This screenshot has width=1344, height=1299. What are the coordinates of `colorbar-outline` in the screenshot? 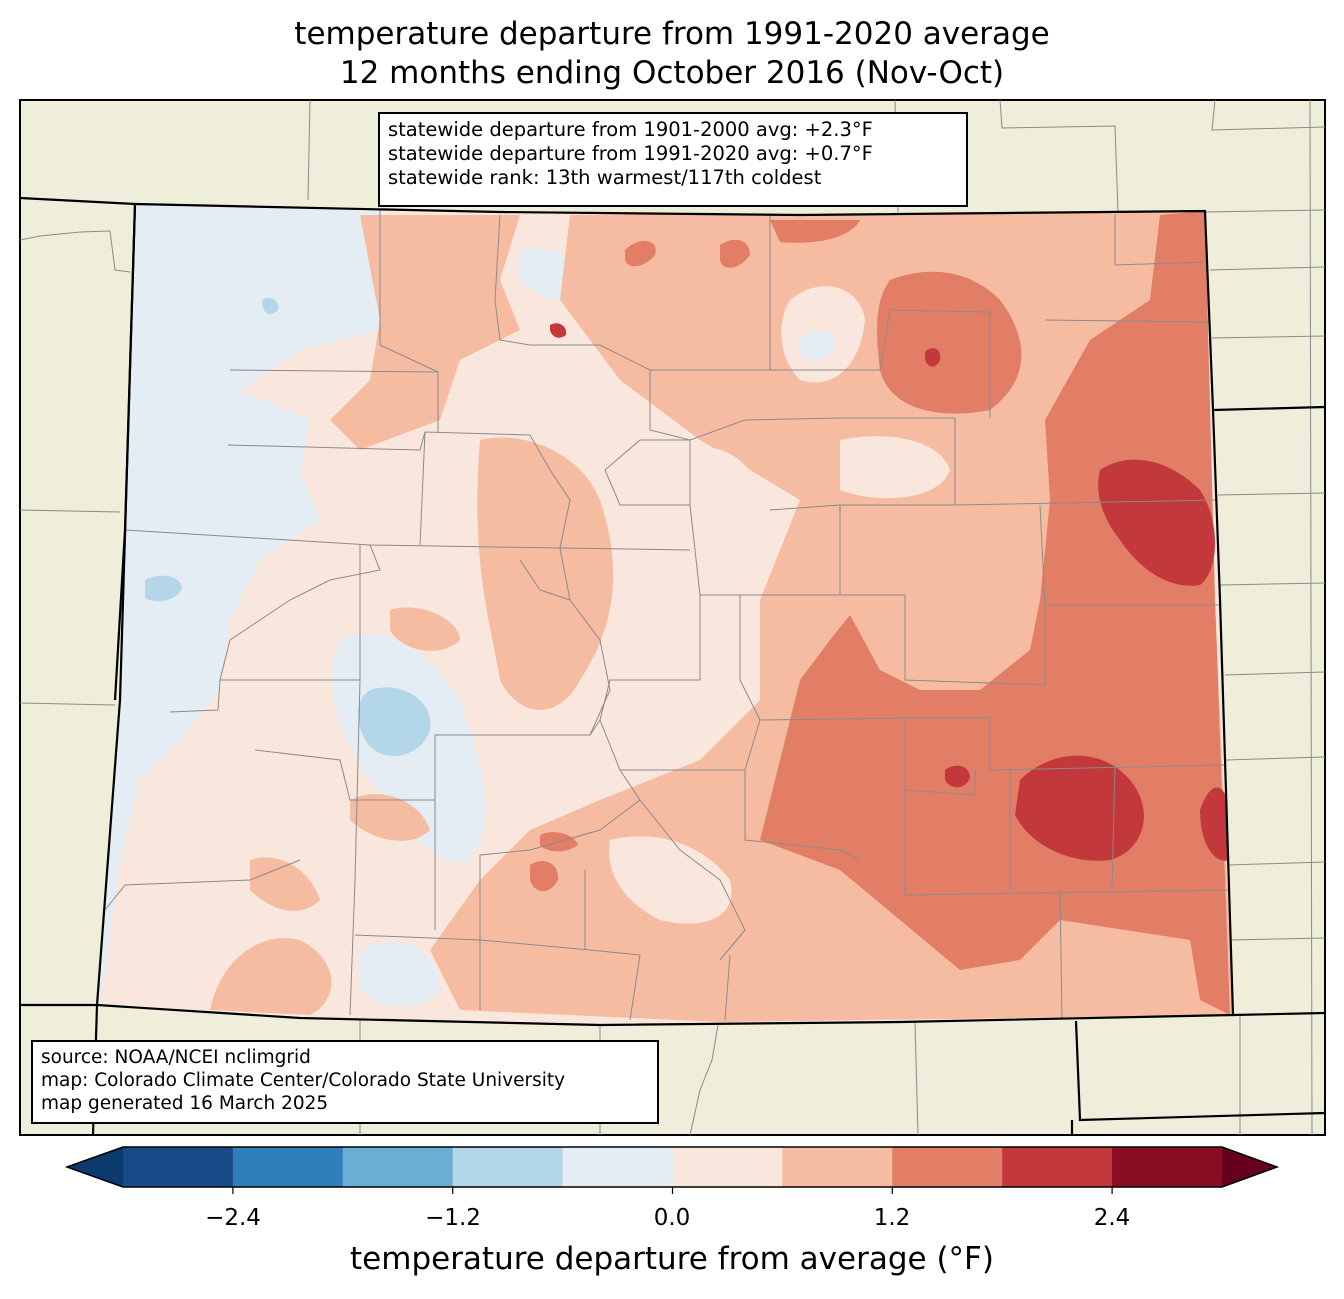 It's located at (672, 1167).